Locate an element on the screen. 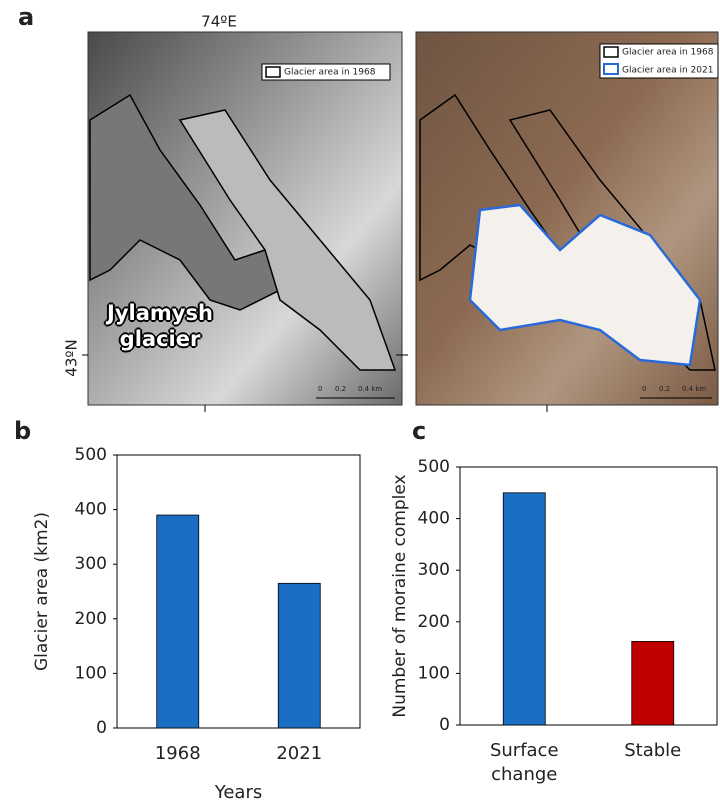 The height and width of the screenshot is (805, 720). y-axis-label: Number of moraine complex is located at coordinates (400, 595).